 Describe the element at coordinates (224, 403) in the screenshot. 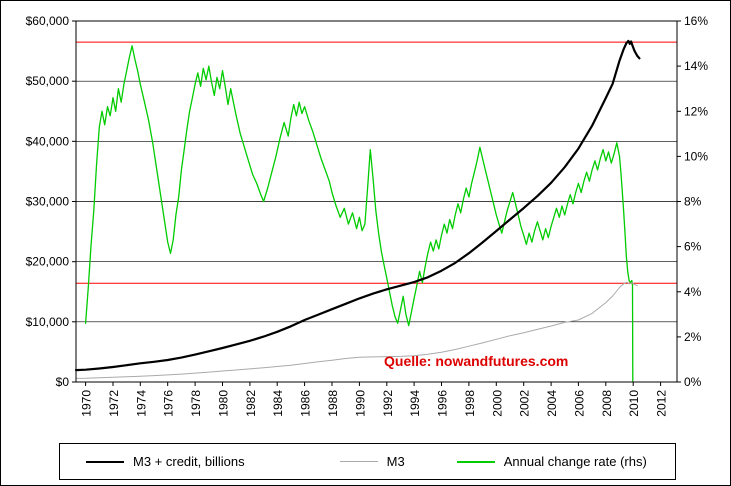

I see `svg-text: 1980` at that location.